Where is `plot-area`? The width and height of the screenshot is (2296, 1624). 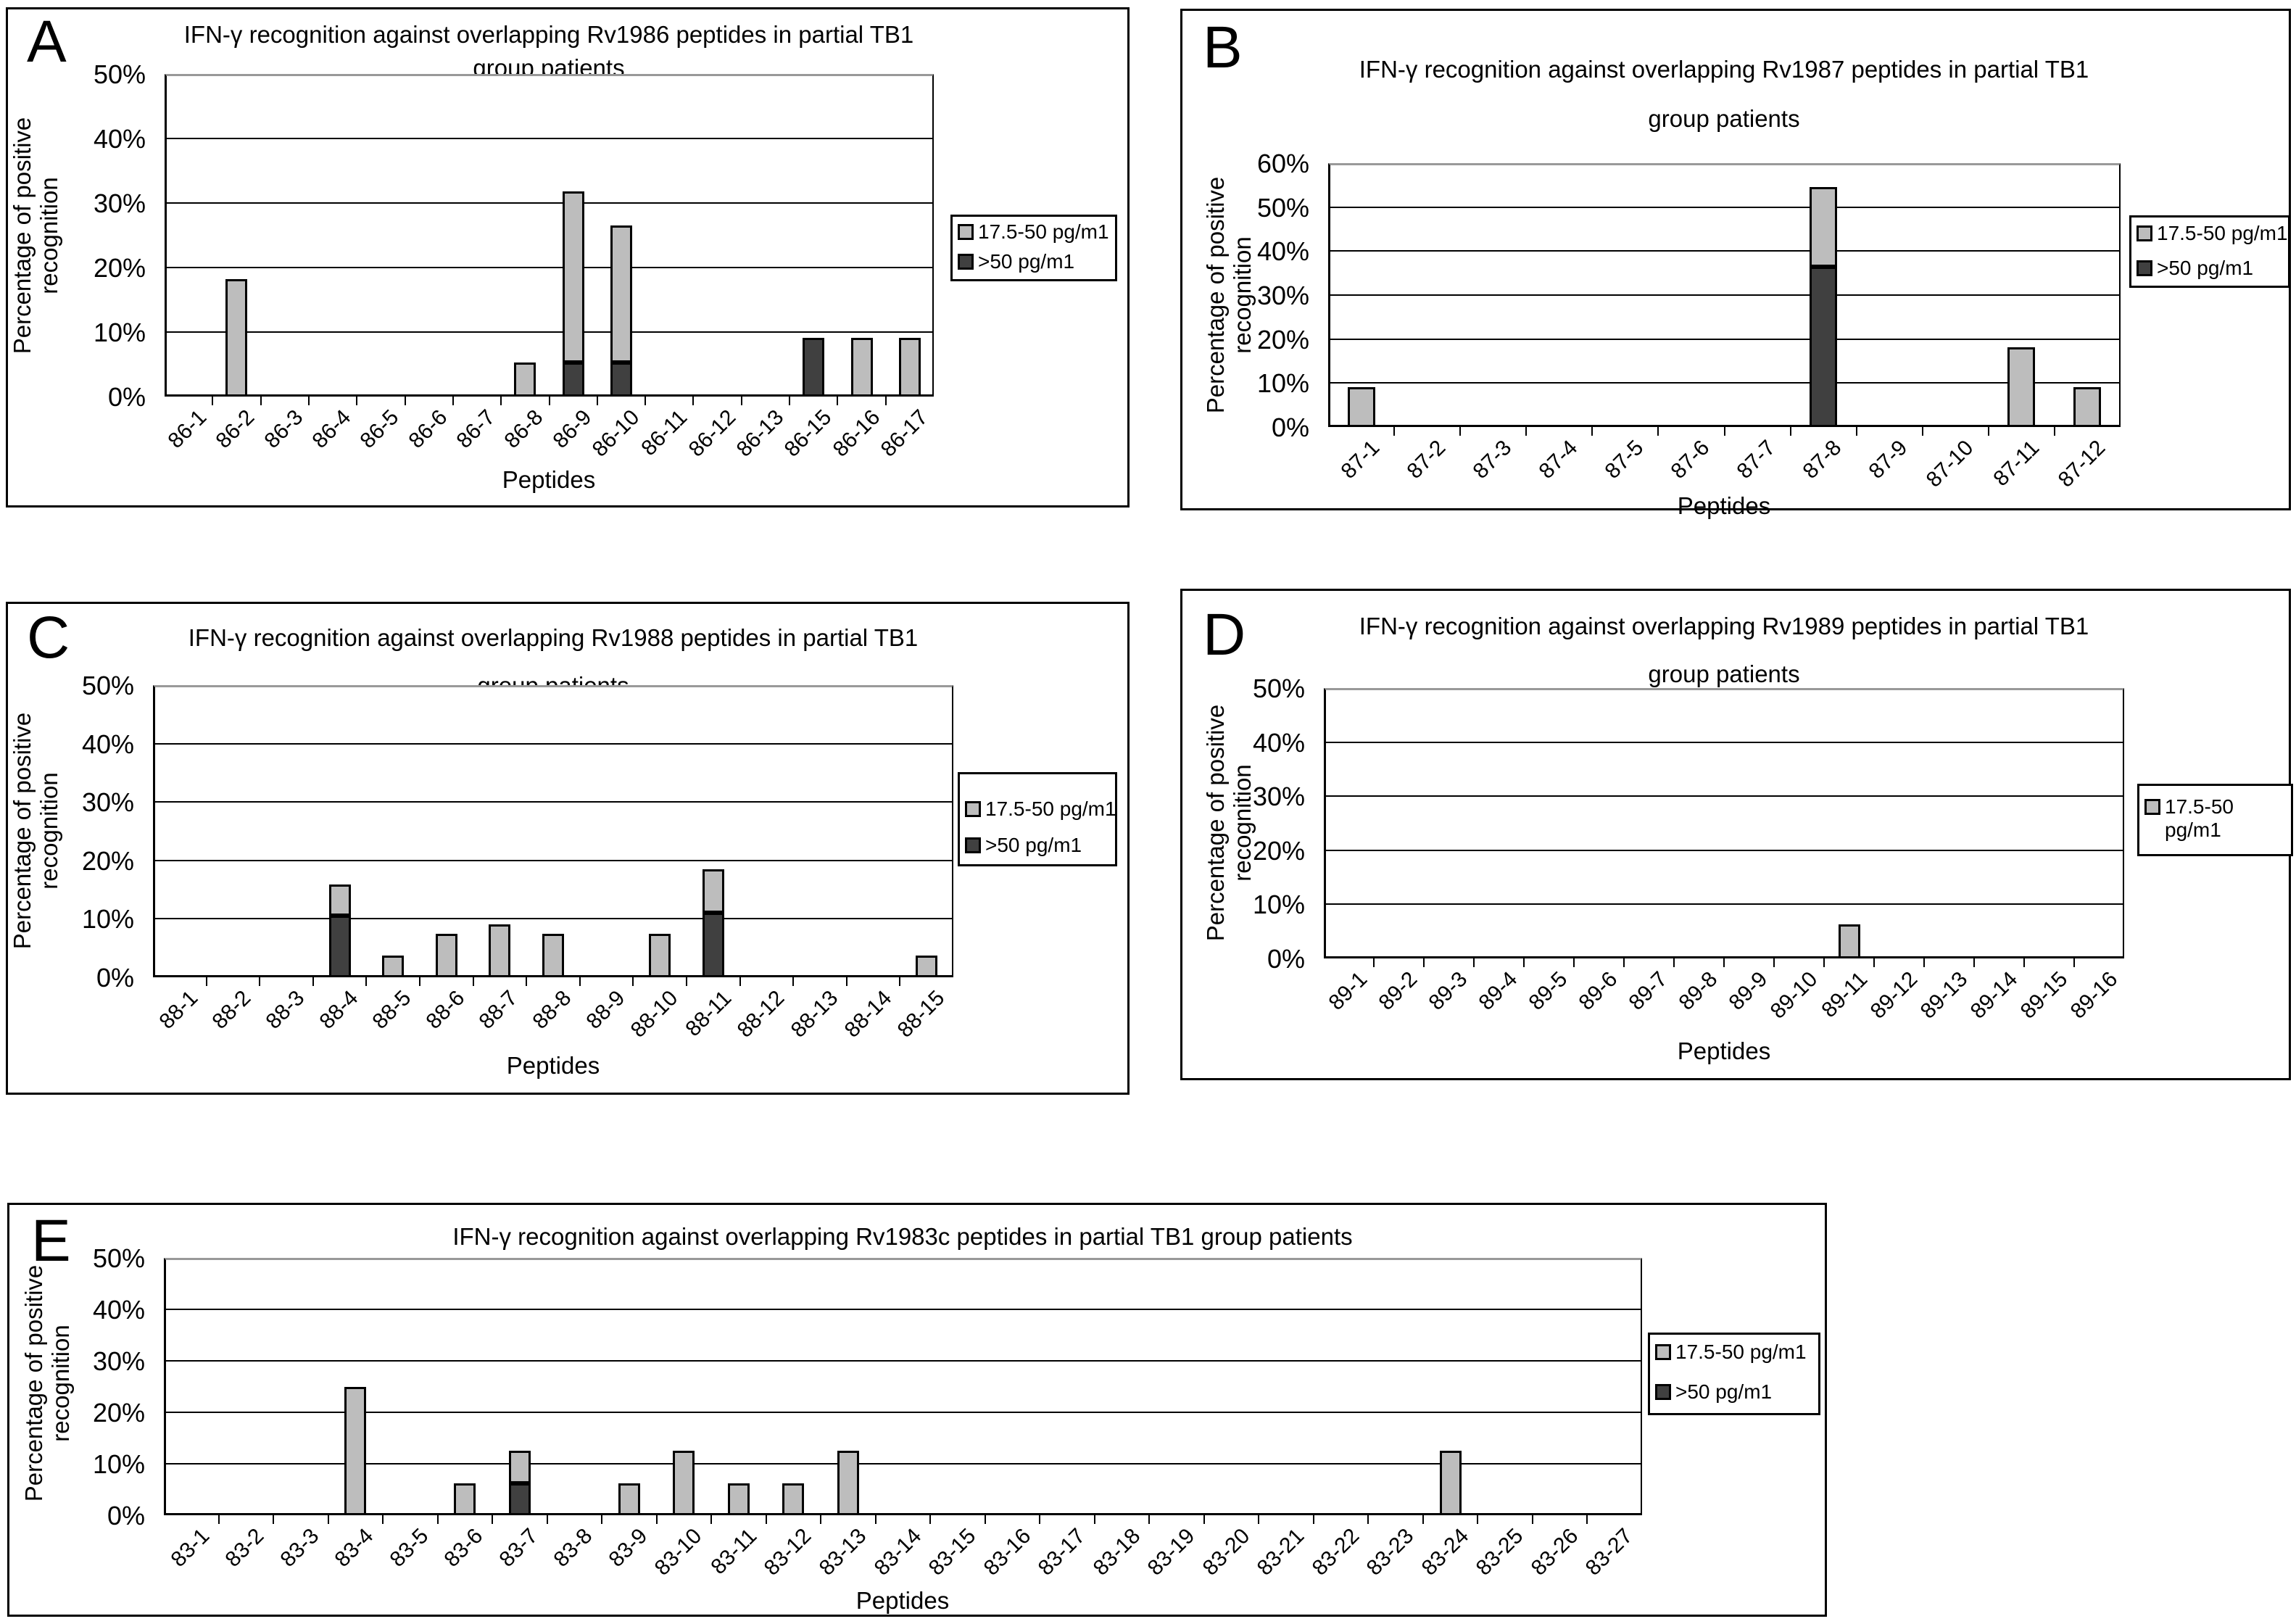
plot-area is located at coordinates (553, 831).